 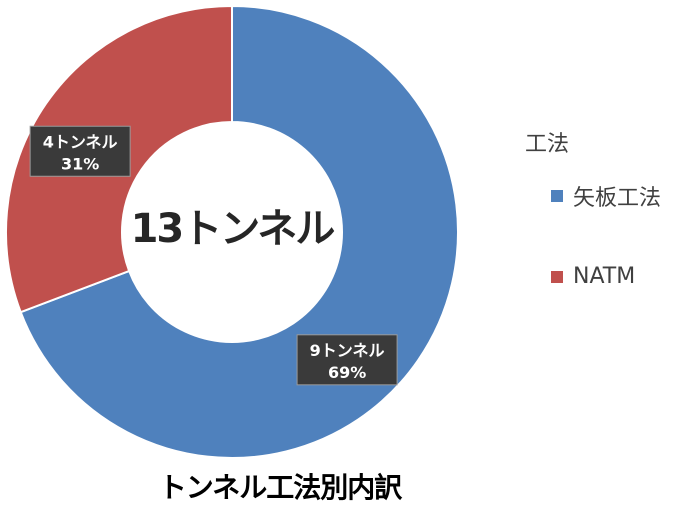 I want to click on data-label-value: 4トンネル, so click(x=80, y=141).